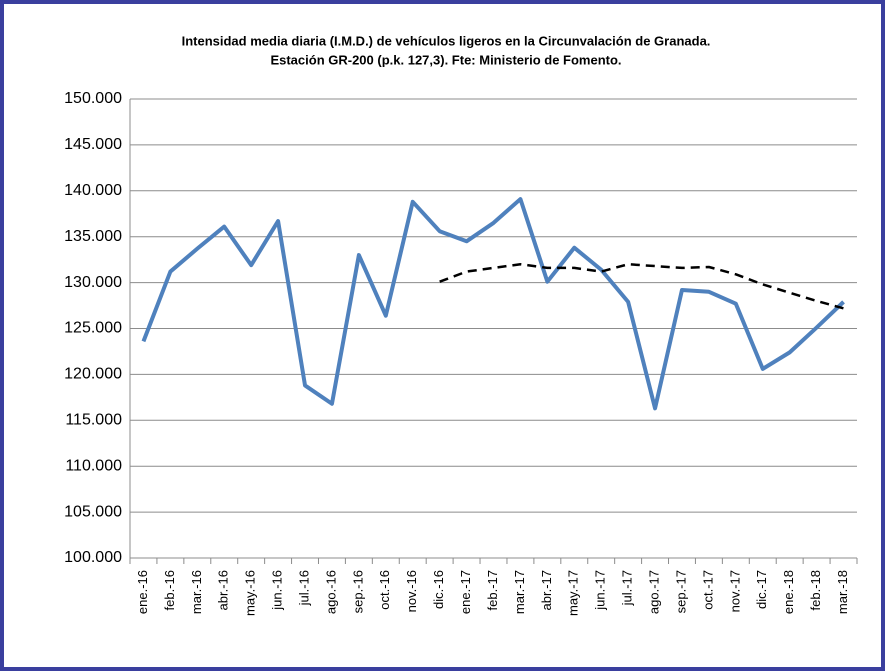 This screenshot has width=885, height=671. What do you see at coordinates (93, 98) in the screenshot?
I see `y-tick-label: 150.000` at bounding box center [93, 98].